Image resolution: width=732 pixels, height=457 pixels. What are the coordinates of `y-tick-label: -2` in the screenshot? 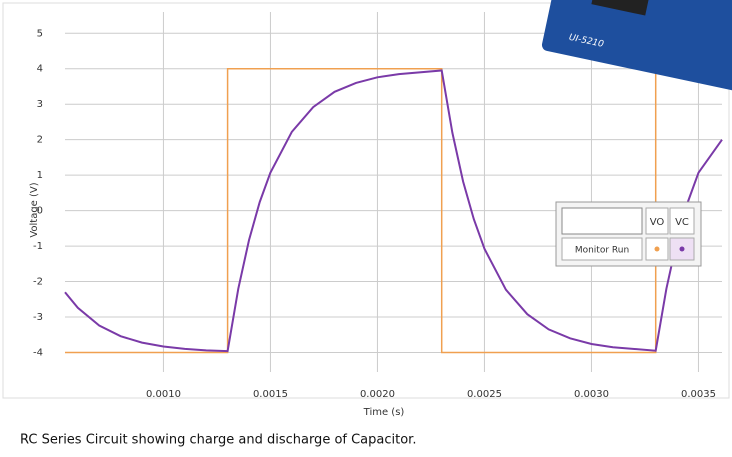 It's located at (38, 282).